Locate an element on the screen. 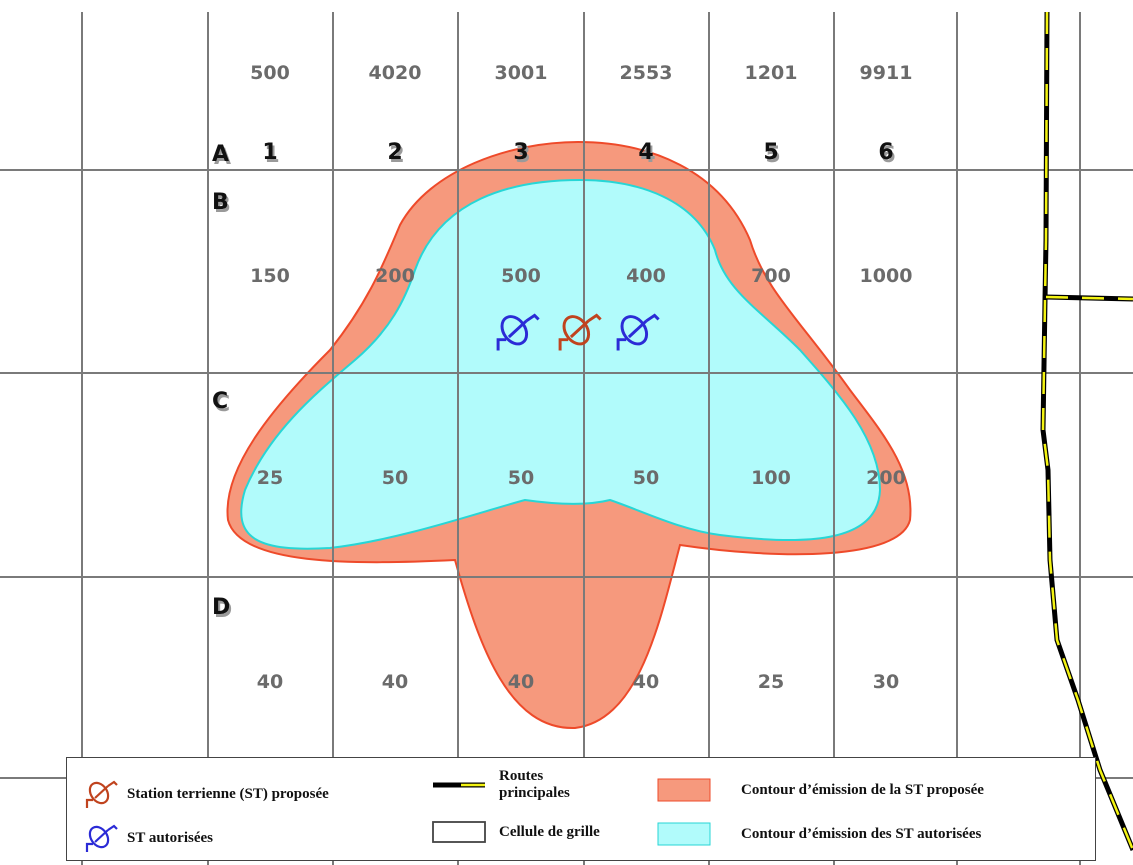 This screenshot has width=1133, height=865. legend-authorized-contour: Contour d’émission des ST autorisées is located at coordinates (819, 834).